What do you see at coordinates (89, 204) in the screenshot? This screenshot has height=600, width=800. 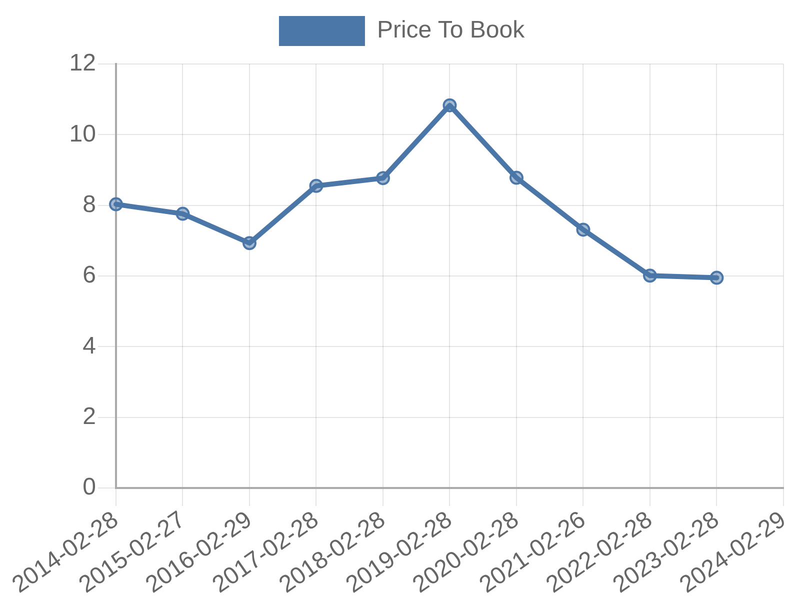 I see `y-tick-label: 8` at bounding box center [89, 204].